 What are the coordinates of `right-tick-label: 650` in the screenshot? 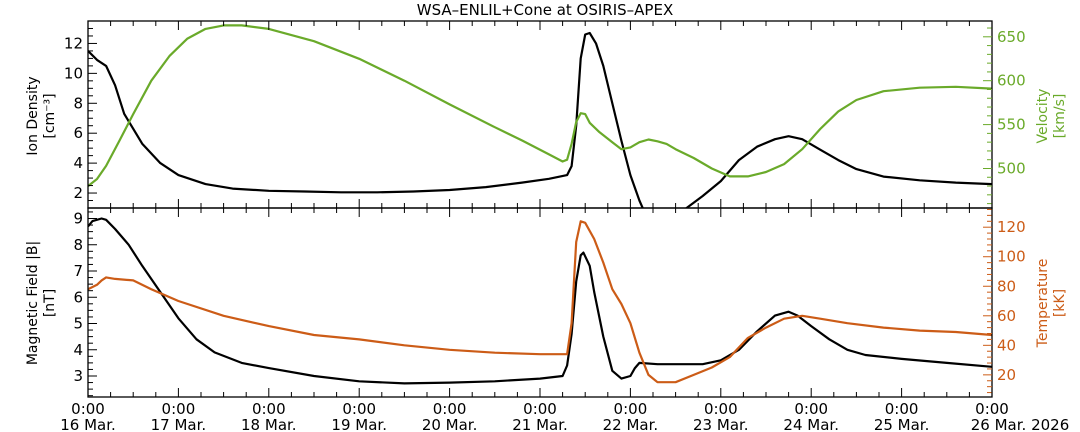 It's located at (1011, 37).